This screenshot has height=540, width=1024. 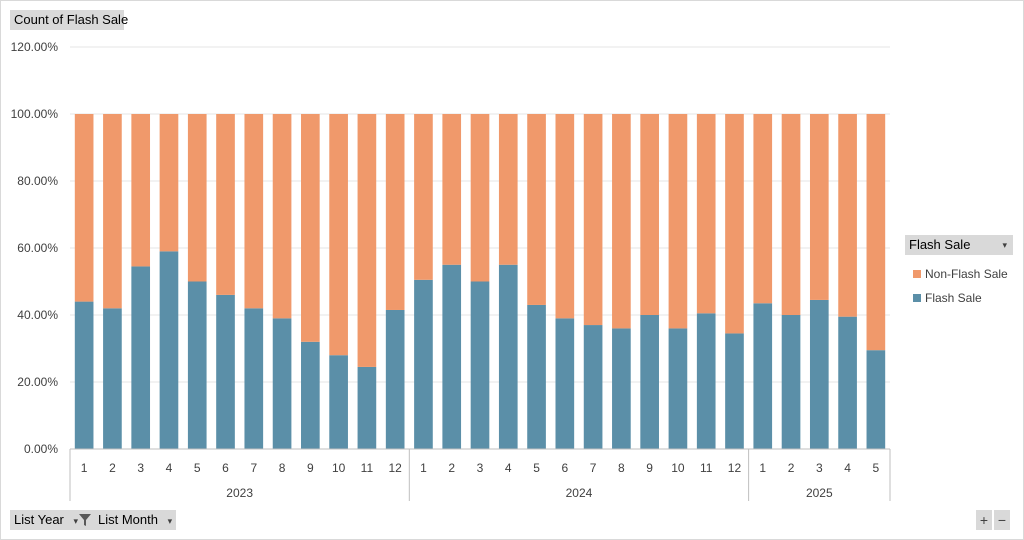 I want to click on y-tick-label: 100.00%, so click(x=35, y=114).